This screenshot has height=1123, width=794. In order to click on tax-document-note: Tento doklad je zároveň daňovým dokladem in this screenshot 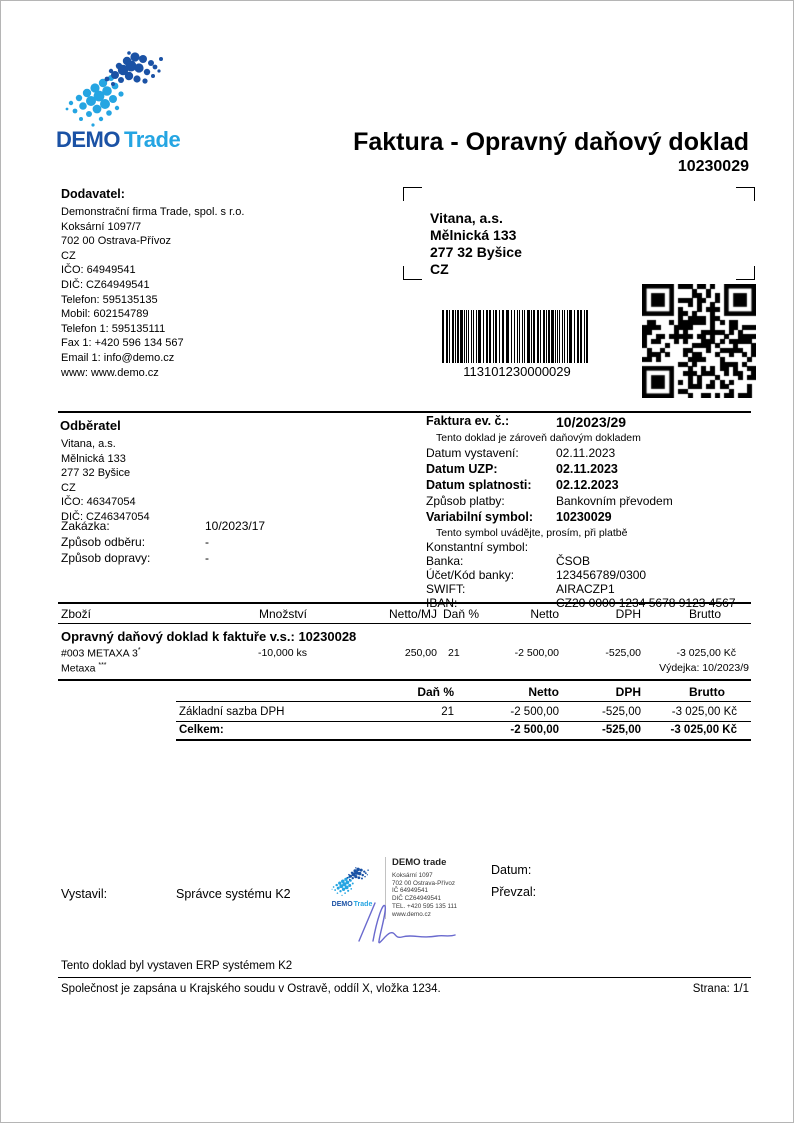, I will do `click(538, 438)`.